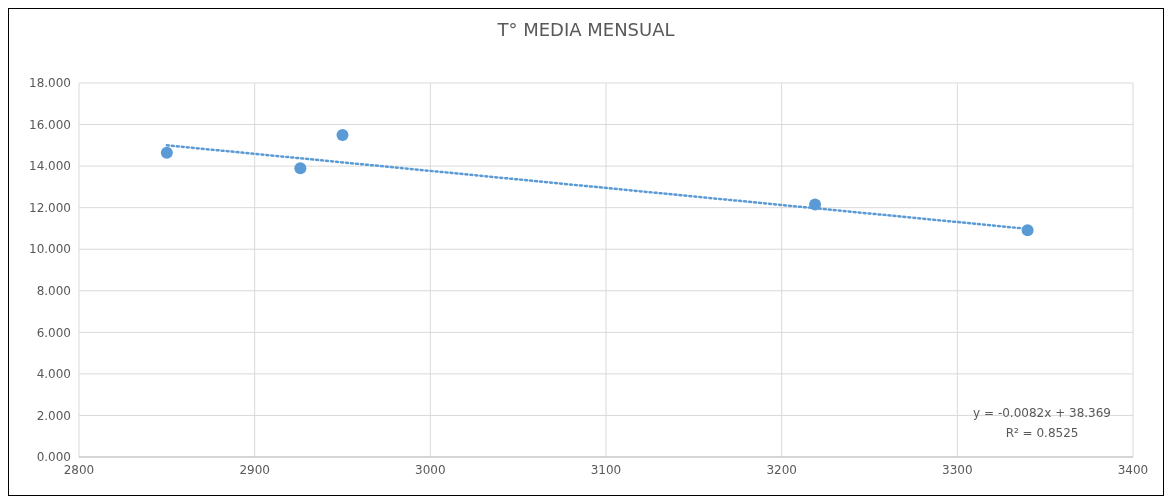 The height and width of the screenshot is (504, 1172). Describe the element at coordinates (1042, 413) in the screenshot. I see `annotation: y = -0.0082x + 38.369` at that location.